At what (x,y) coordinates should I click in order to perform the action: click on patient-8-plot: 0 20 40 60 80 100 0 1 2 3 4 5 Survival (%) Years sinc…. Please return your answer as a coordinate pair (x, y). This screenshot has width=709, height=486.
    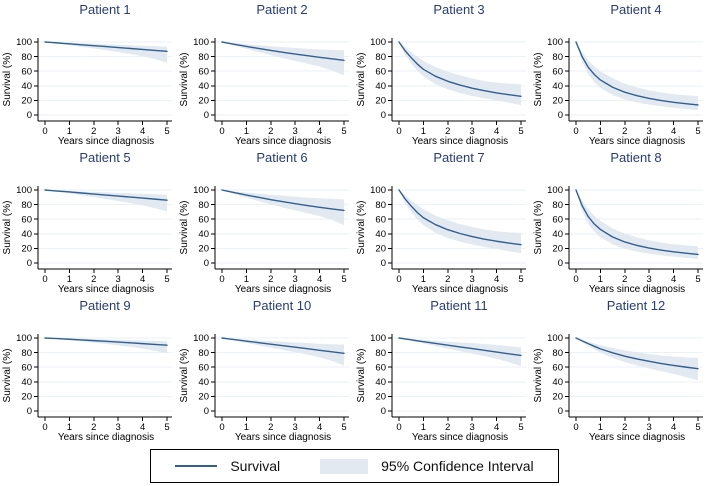
    Looking at the image, I should click on (618, 239).